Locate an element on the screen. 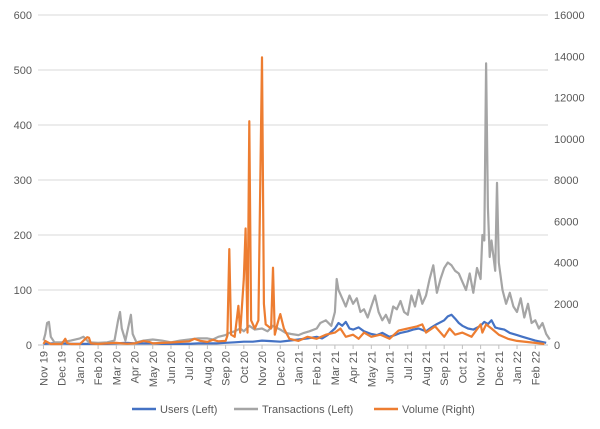 The image size is (600, 429). x-tick-label: Jan 22 is located at coordinates (518, 367).